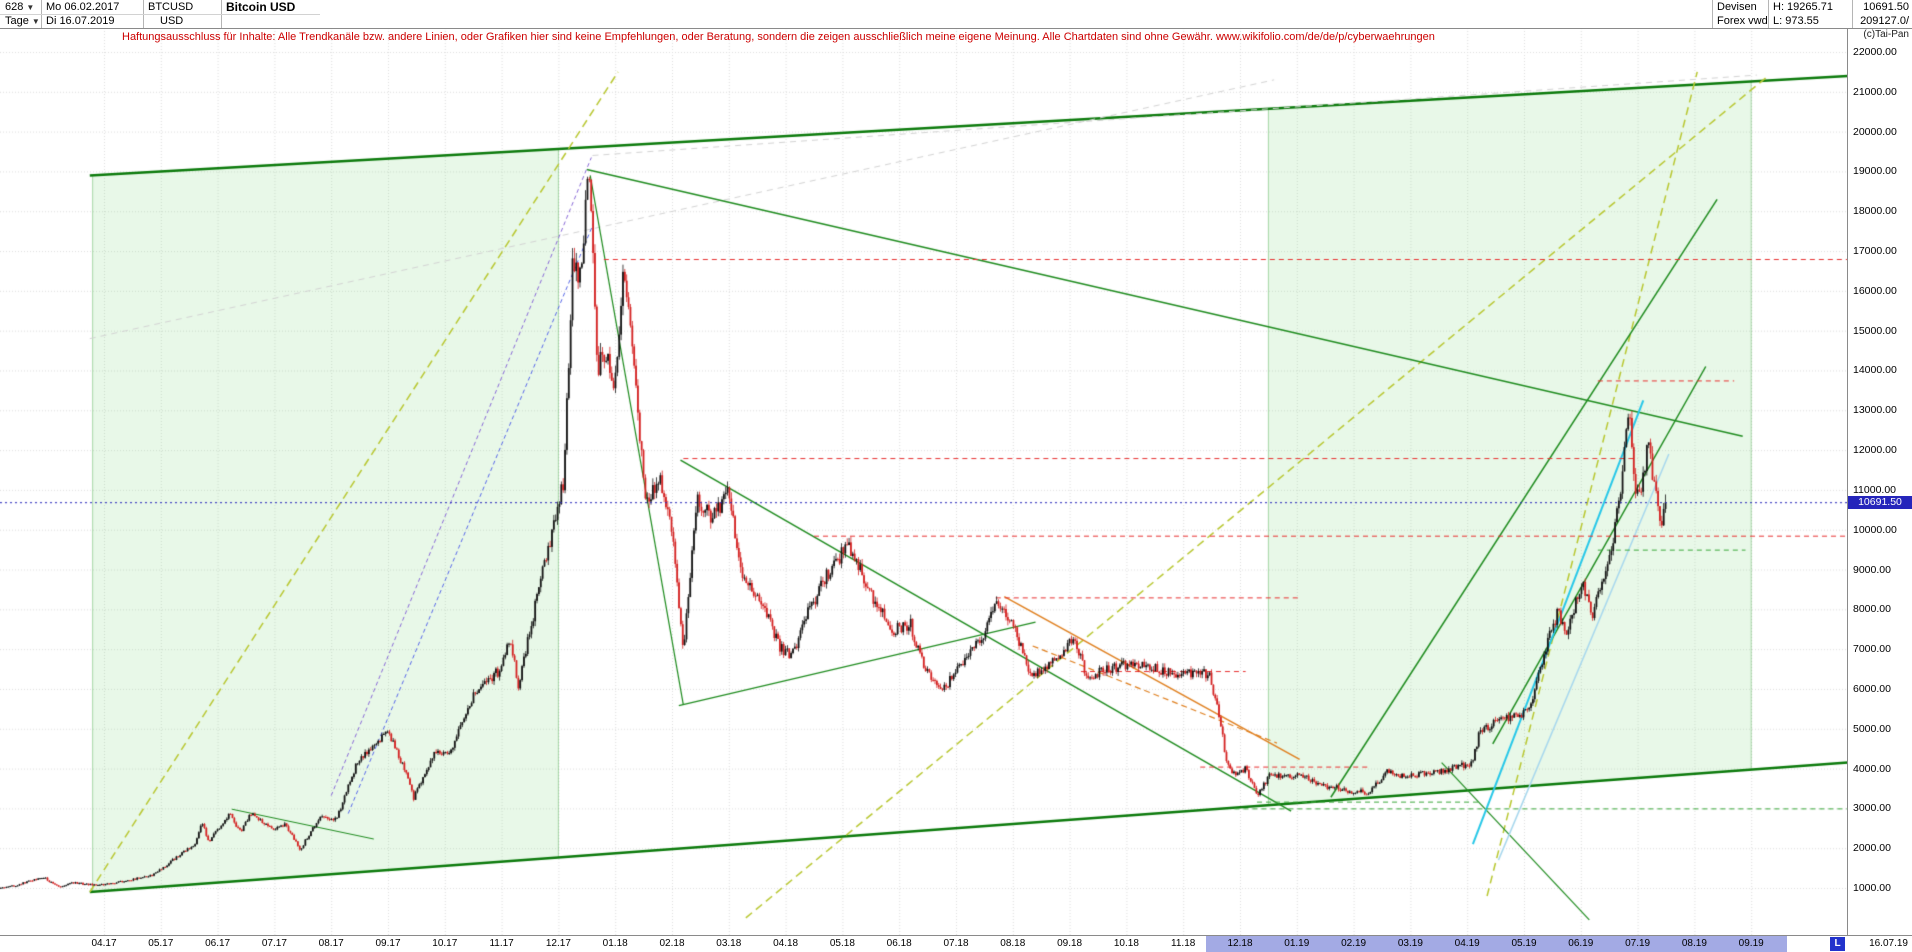 This screenshot has height=952, width=1912. What do you see at coordinates (1497, 944) in the screenshot?
I see `visible-range-band` at bounding box center [1497, 944].